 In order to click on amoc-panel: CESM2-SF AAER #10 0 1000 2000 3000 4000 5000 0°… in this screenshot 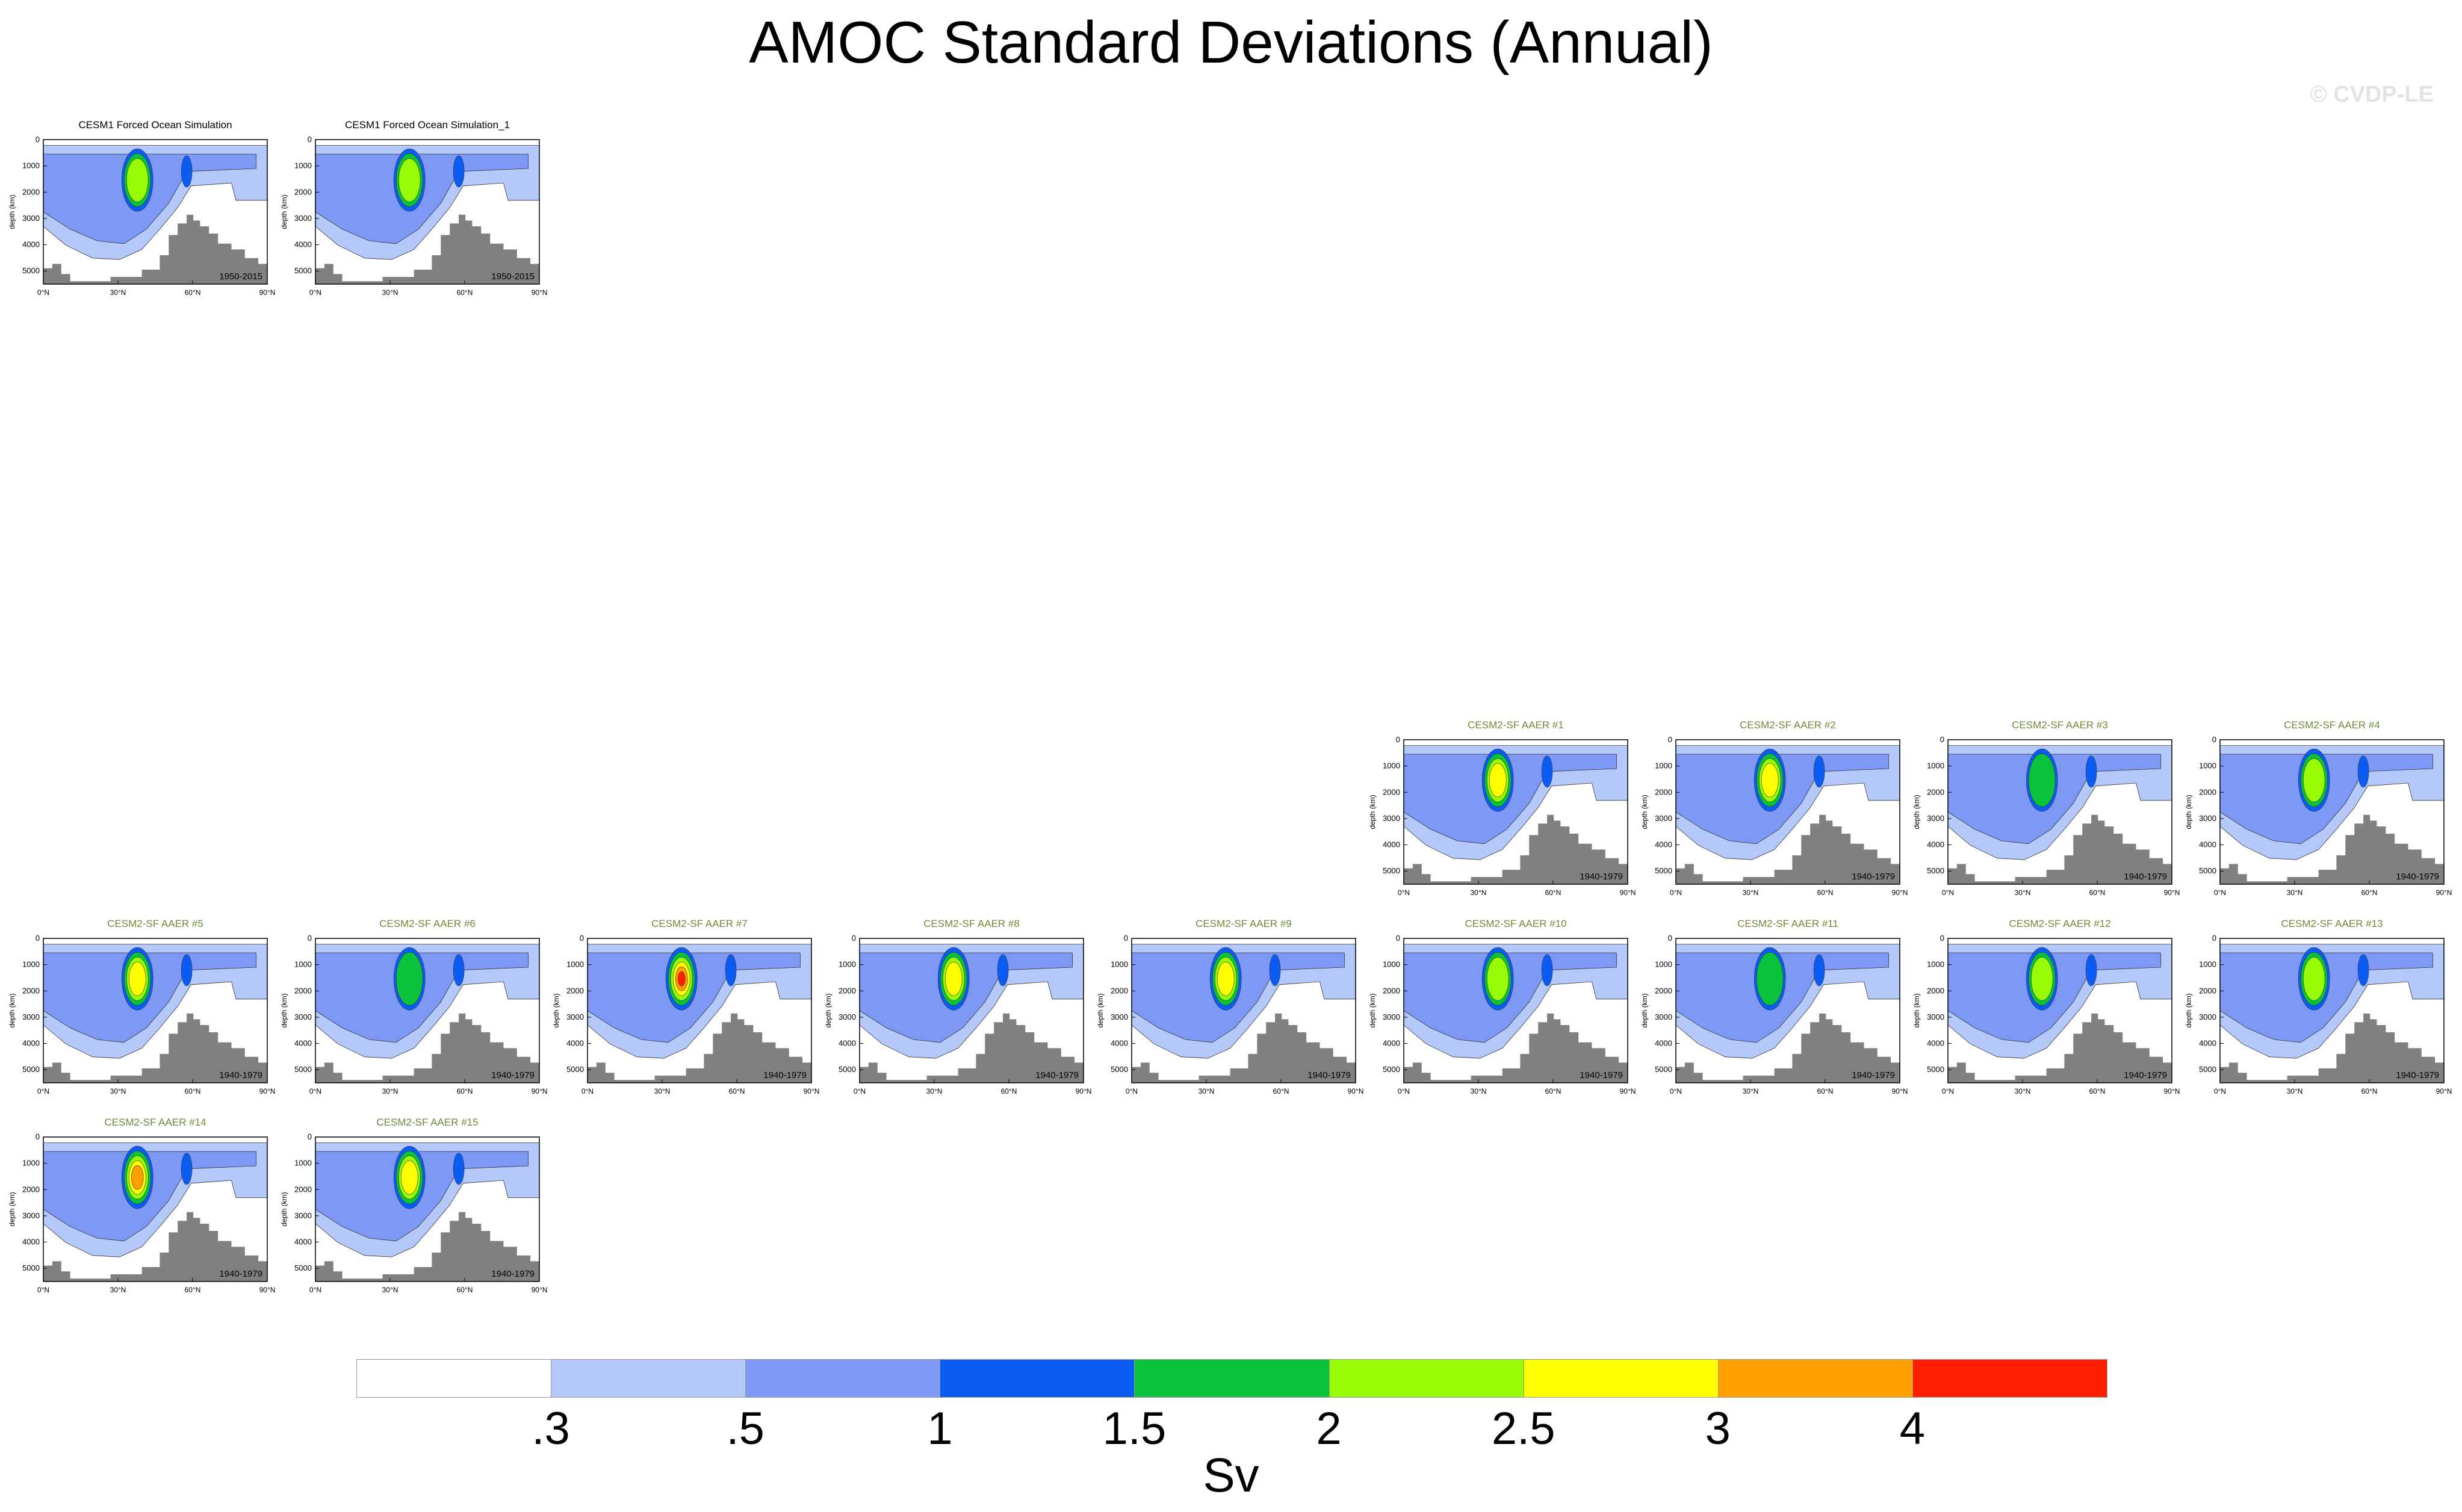, I will do `click(1498, 1008)`.